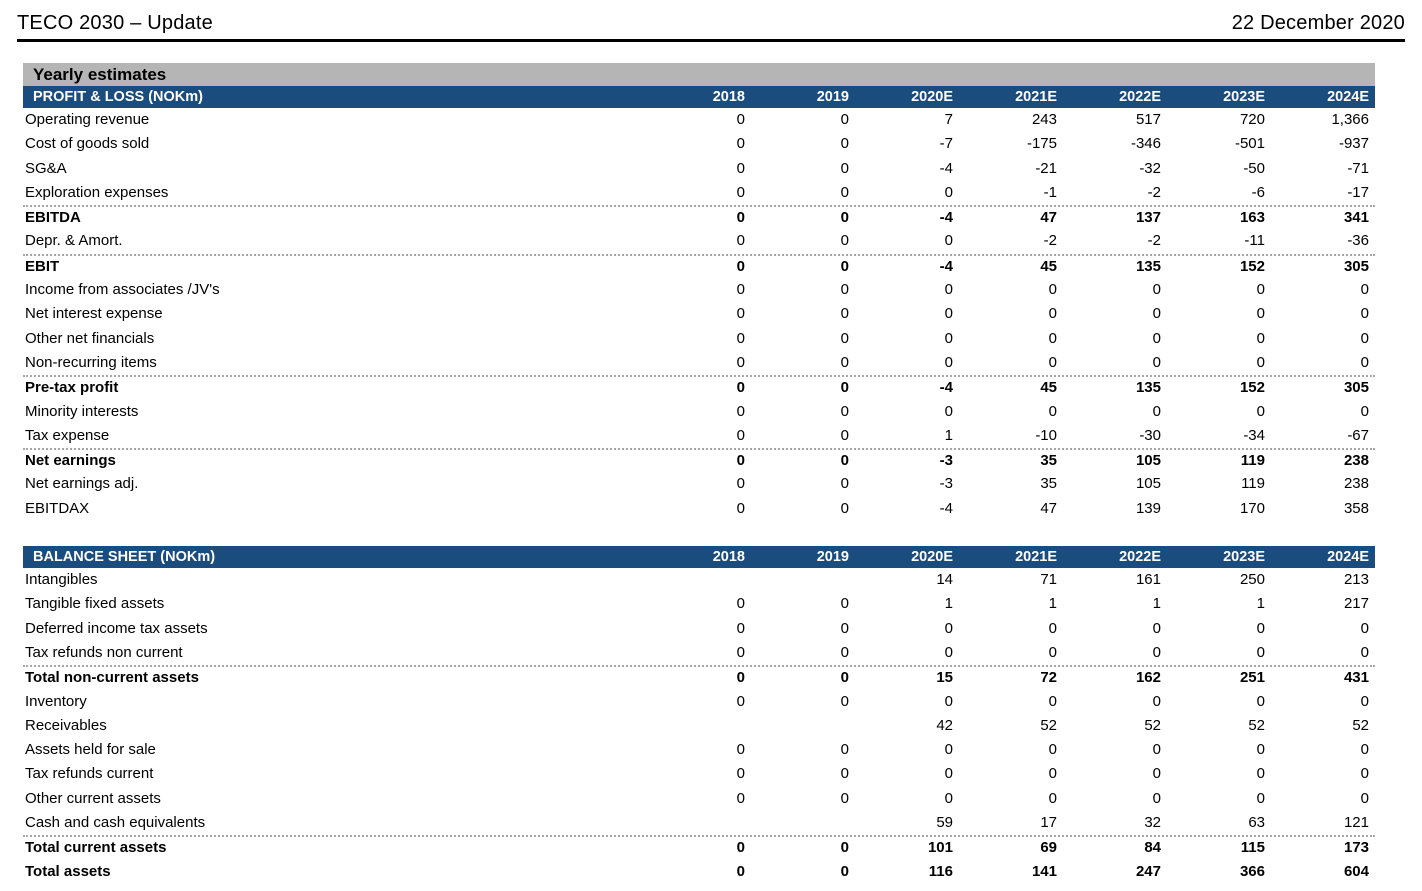 The width and height of the screenshot is (1422, 891). Describe the element at coordinates (699, 677) in the screenshot. I see `table-row: Total non-current assets 0 0 15 72 162 251 431` at that location.